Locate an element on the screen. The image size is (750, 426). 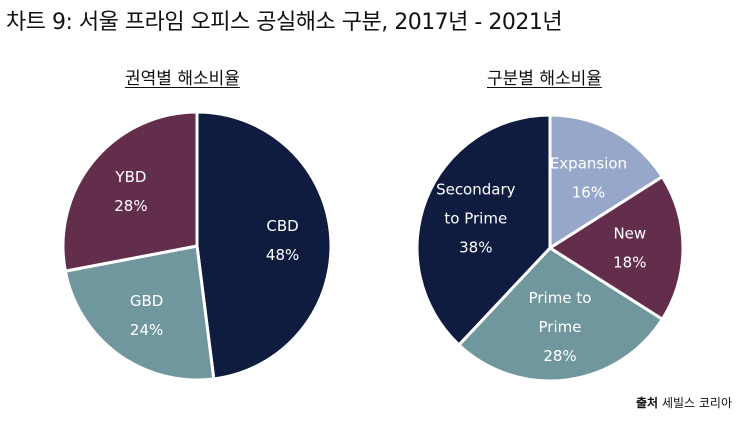
slice-name: Prime is located at coordinates (560, 327).